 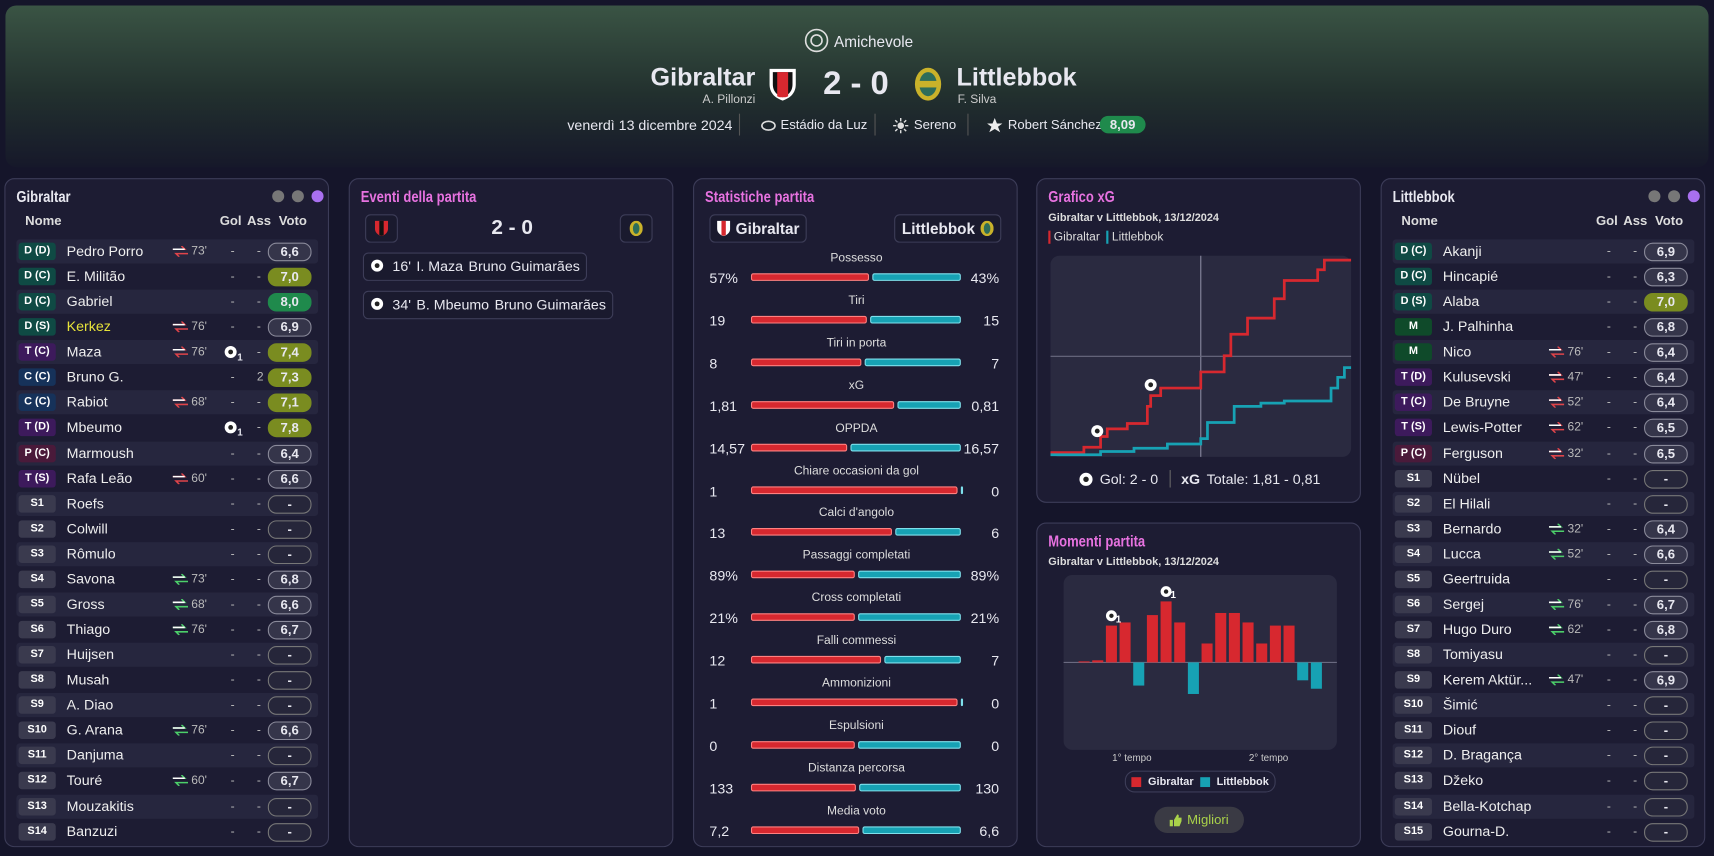 What do you see at coordinates (43, 197) in the screenshot?
I see `panel-title: Gibraltar` at bounding box center [43, 197].